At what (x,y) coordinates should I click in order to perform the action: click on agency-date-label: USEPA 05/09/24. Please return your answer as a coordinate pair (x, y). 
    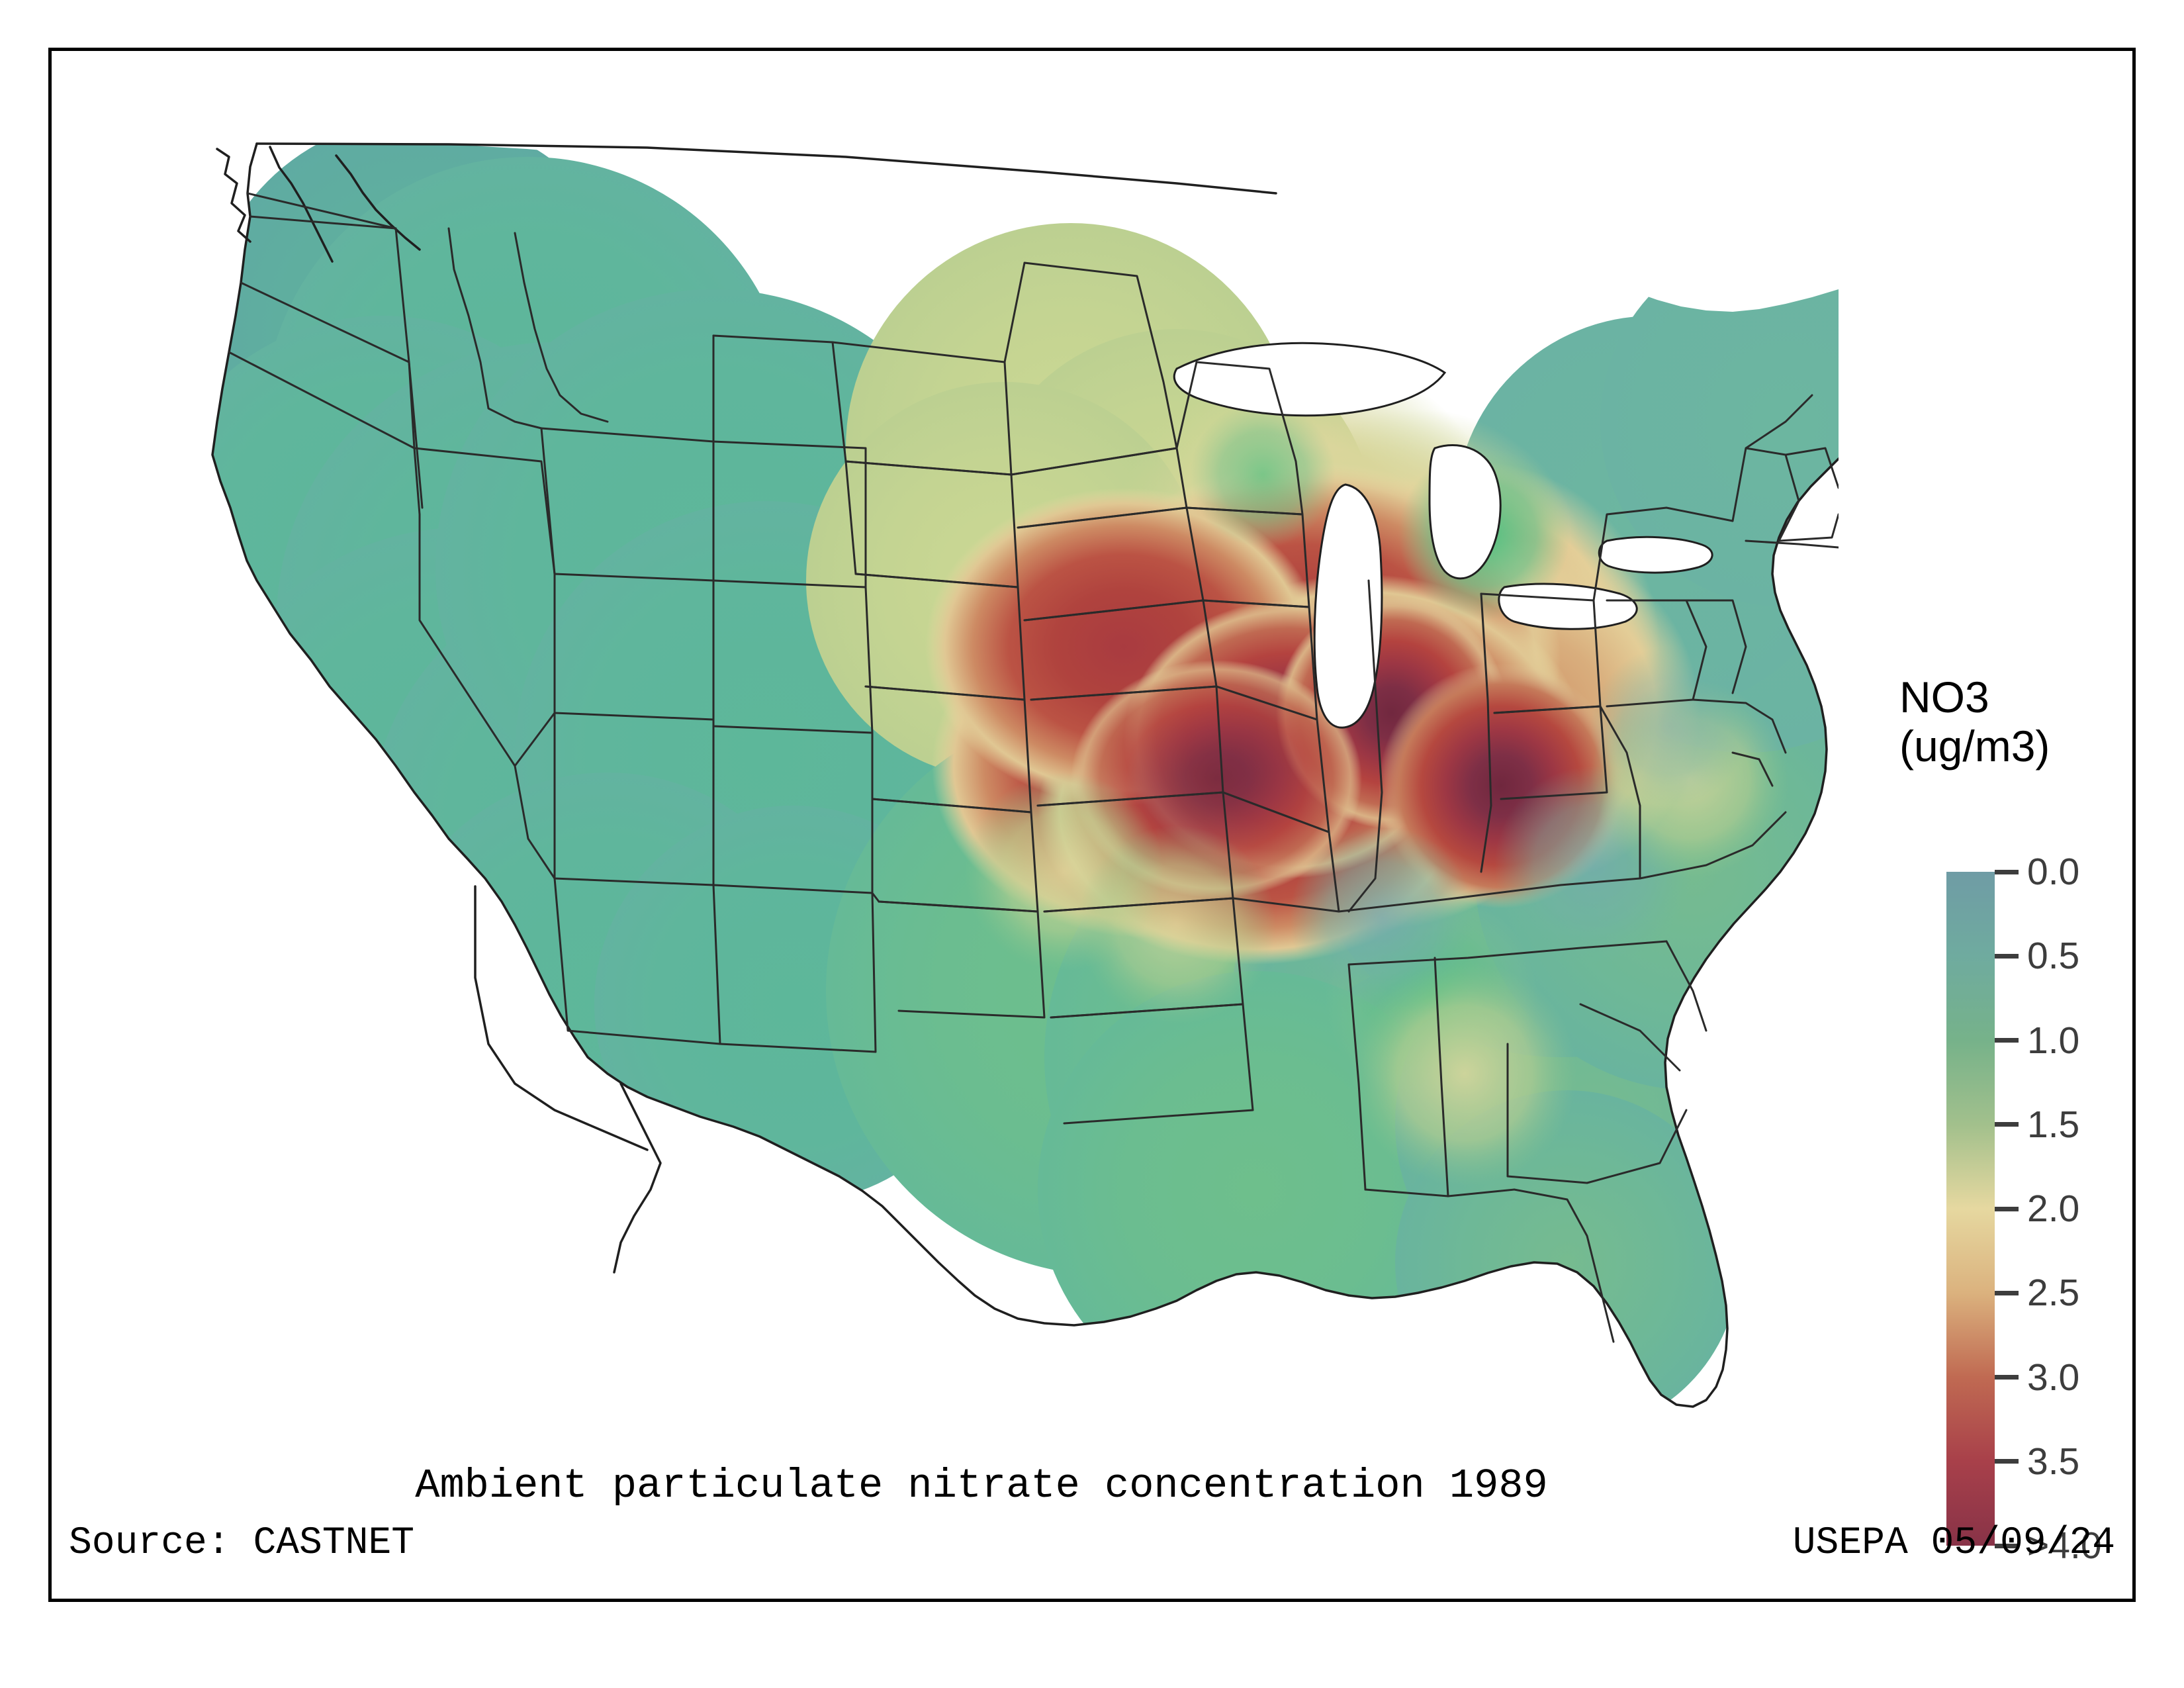
    Looking at the image, I should click on (1954, 1543).